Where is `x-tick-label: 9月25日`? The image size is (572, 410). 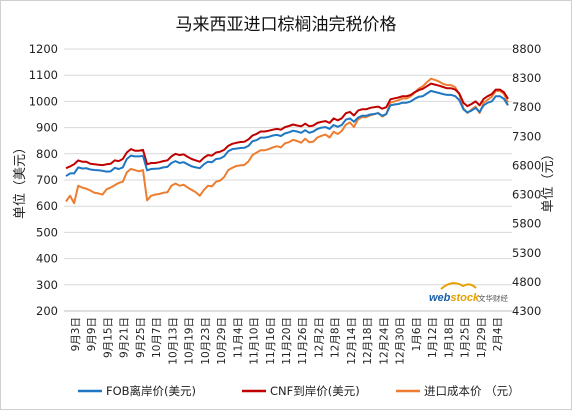
x-tick-label: 9月25日 is located at coordinates (141, 337).